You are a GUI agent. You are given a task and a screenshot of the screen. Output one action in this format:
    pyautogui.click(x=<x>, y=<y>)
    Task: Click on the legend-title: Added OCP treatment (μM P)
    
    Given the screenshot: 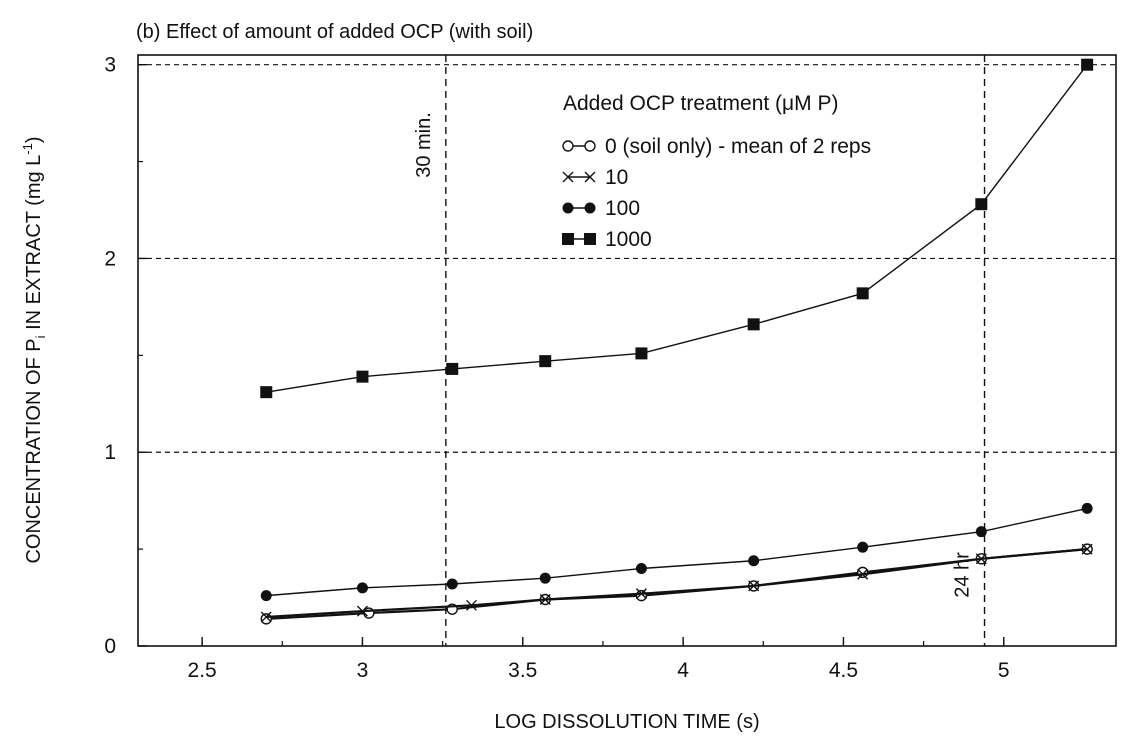 What is the action you would take?
    pyautogui.click(x=700, y=103)
    